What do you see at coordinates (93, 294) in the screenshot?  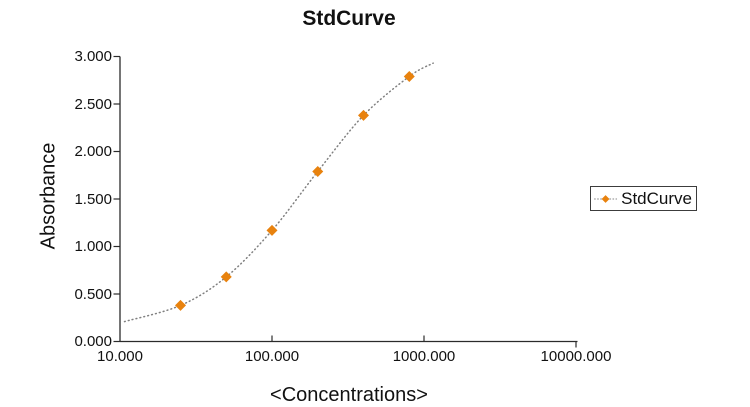 I see `y-tick-label: 0.500` at bounding box center [93, 294].